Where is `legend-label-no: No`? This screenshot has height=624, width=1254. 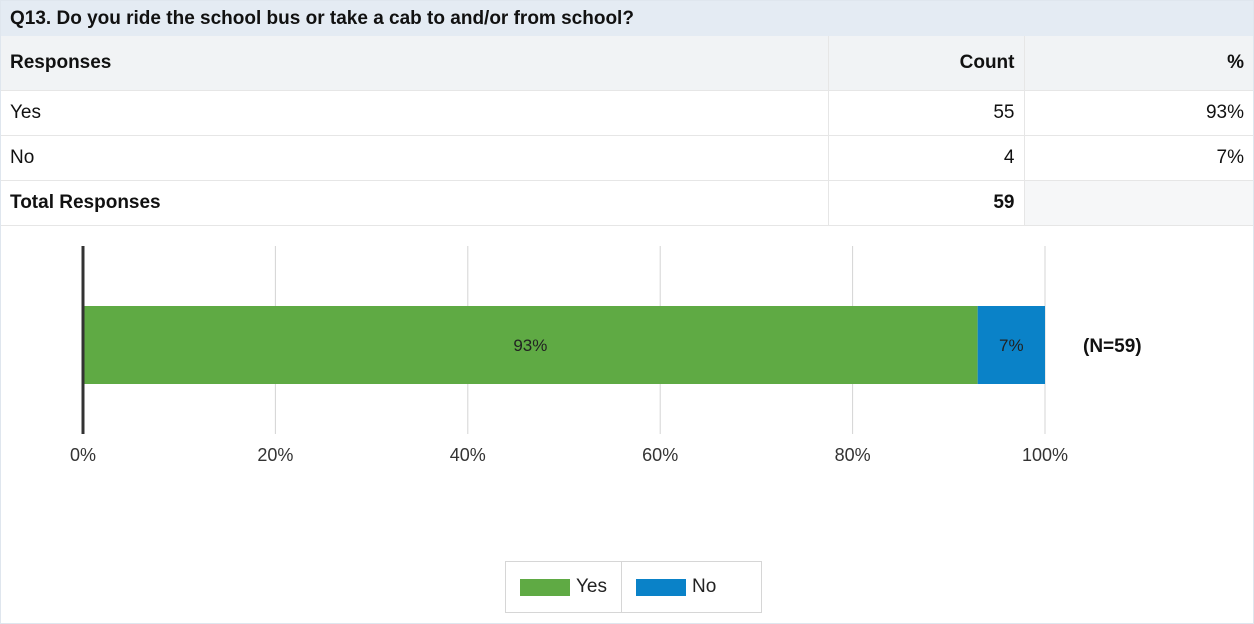
legend-label-no: No is located at coordinates (704, 586).